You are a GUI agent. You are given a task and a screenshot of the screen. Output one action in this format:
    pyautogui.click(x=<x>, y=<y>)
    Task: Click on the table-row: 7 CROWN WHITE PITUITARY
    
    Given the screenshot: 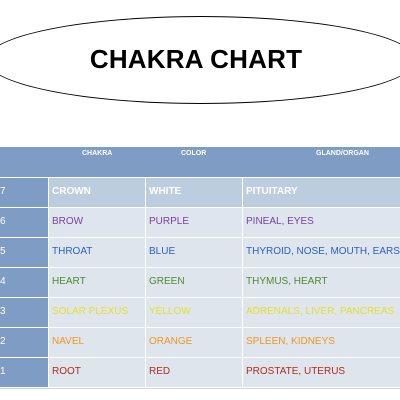 What is the action you would take?
    pyautogui.click(x=200, y=192)
    